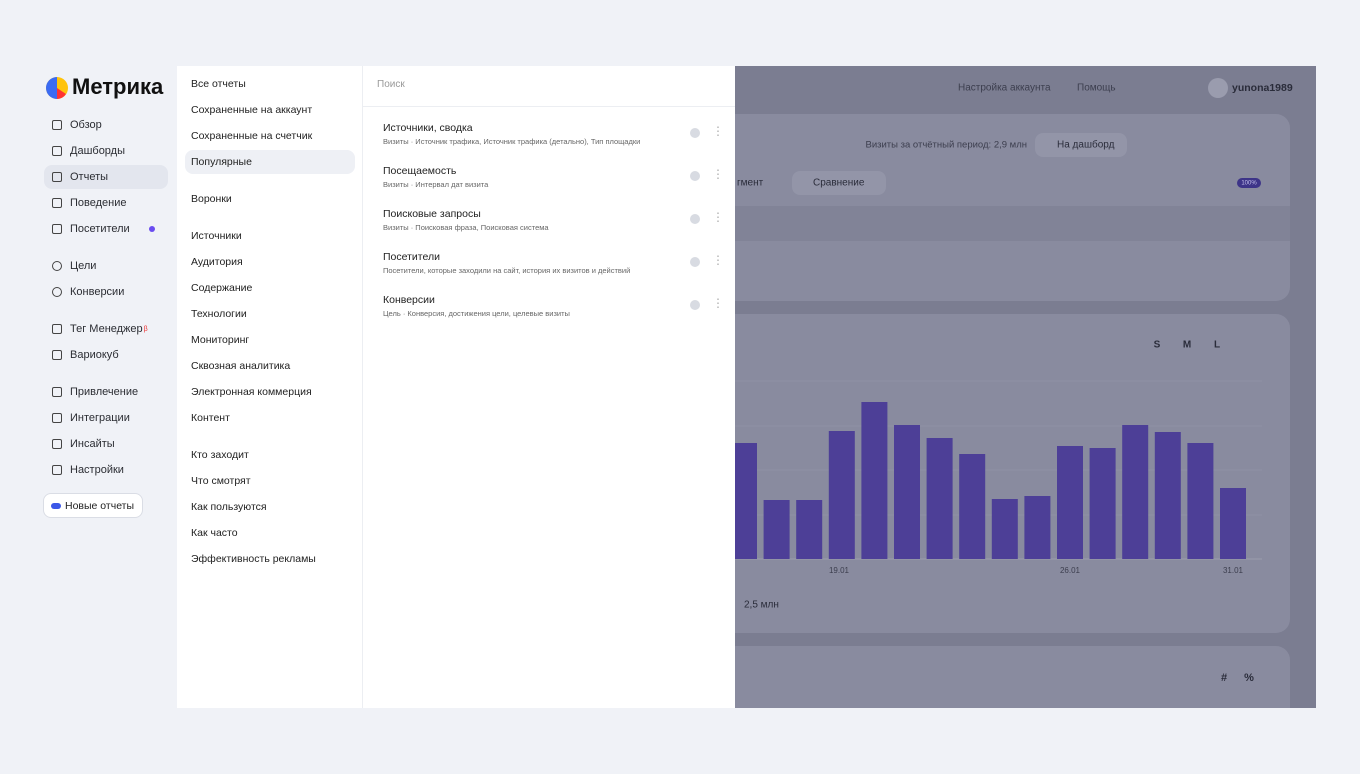 The height and width of the screenshot is (774, 1360). I want to click on menu-item: Воронки, so click(211, 199).